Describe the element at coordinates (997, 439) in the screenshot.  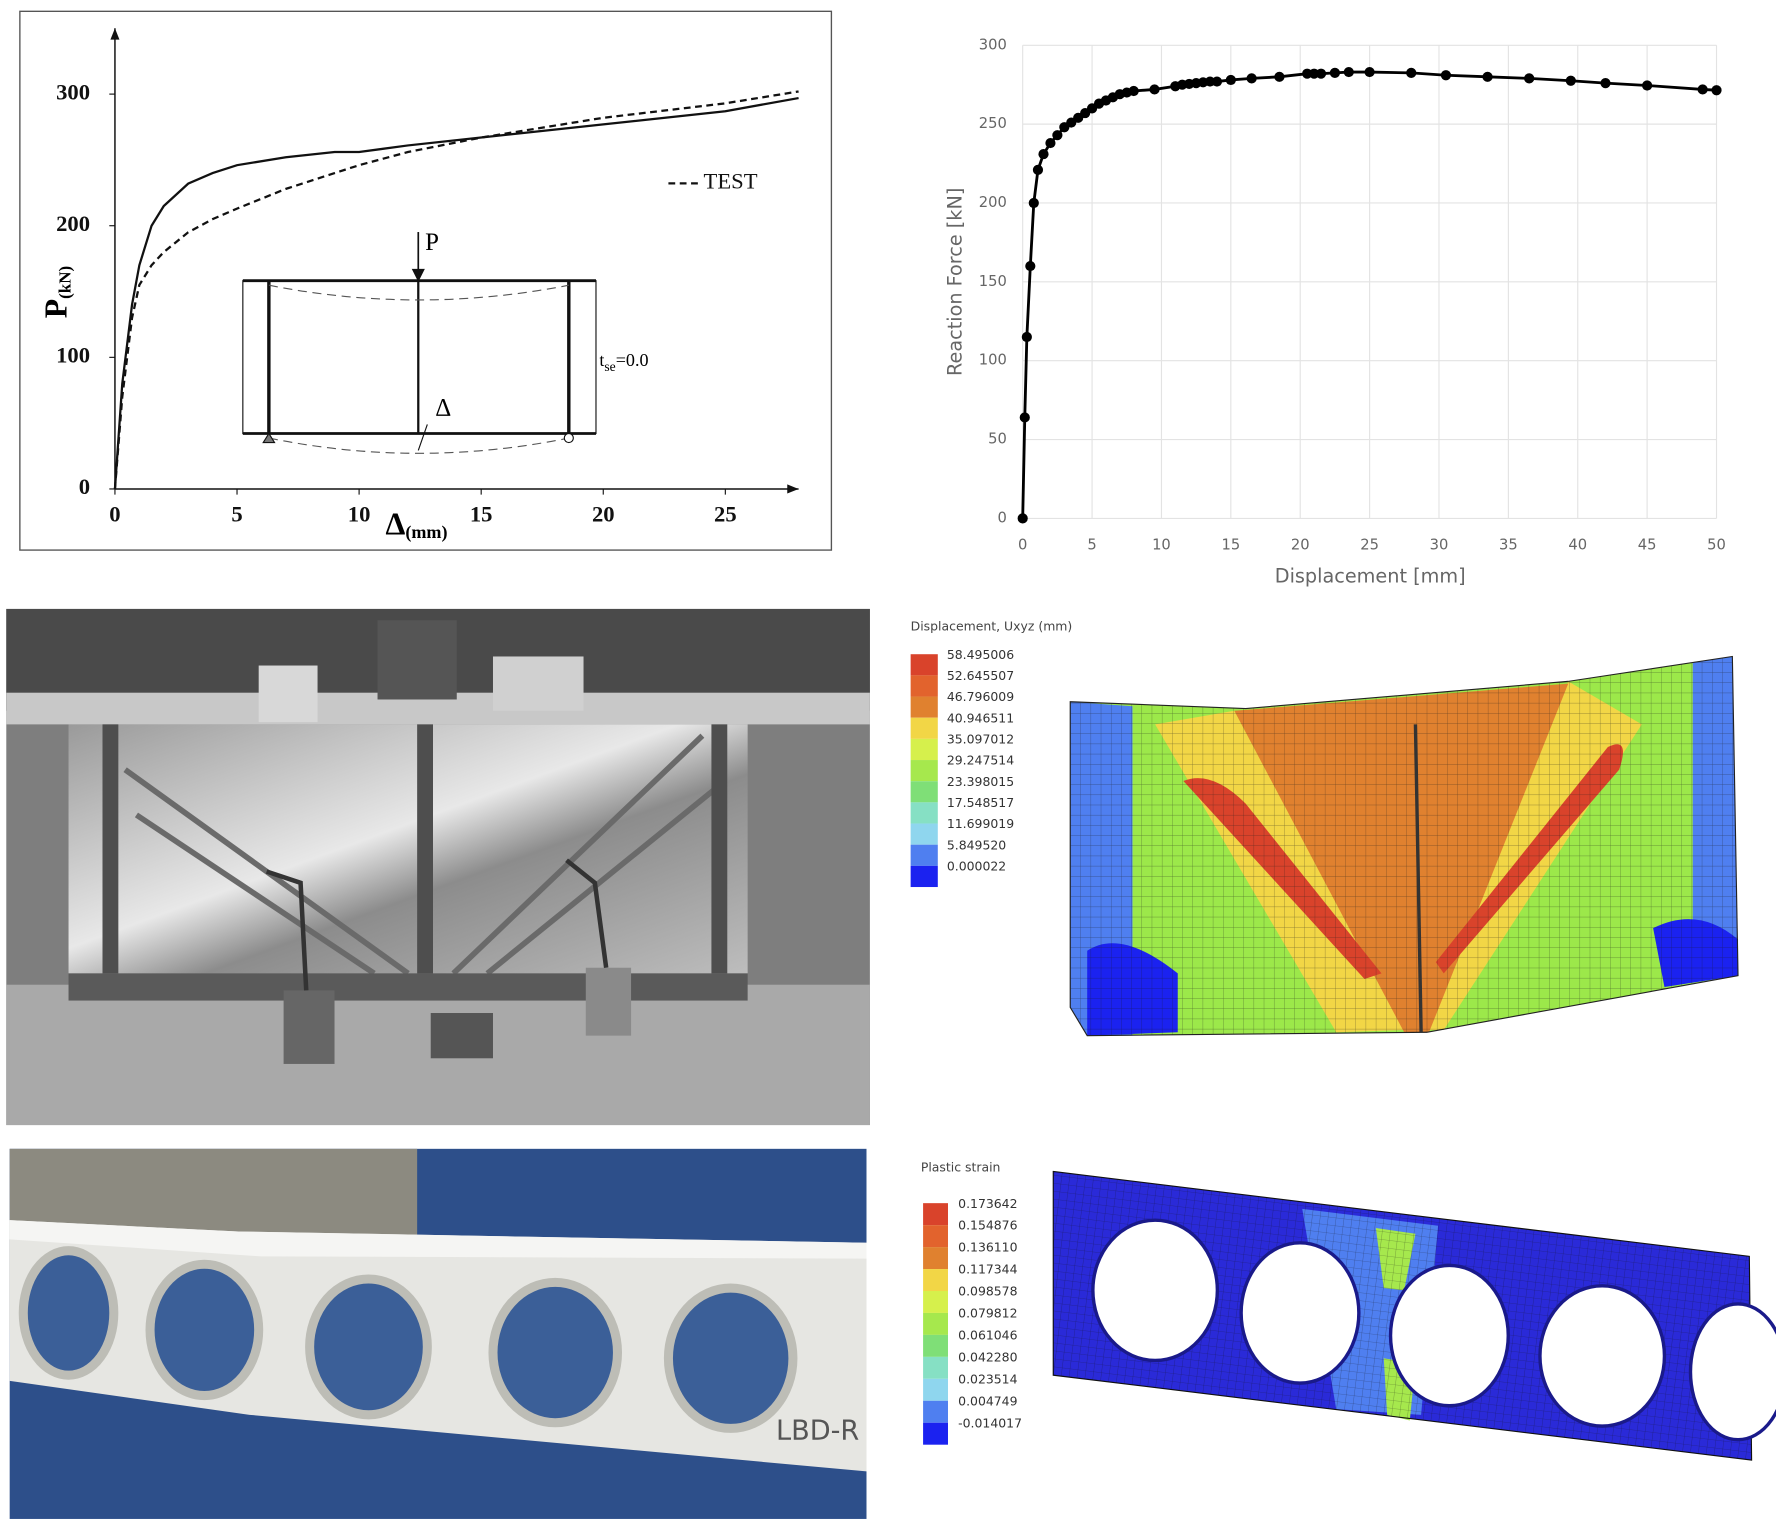
I see `y-tick-label: 50` at that location.